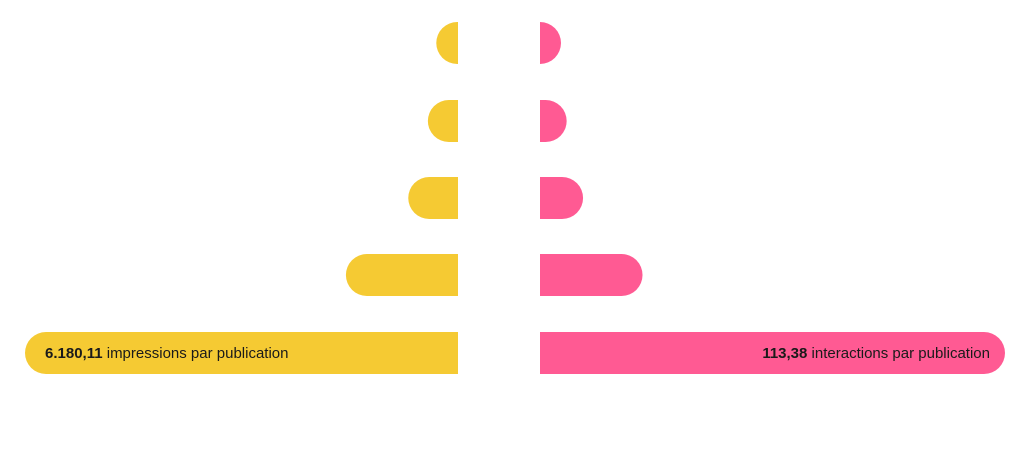 This screenshot has width=1024, height=450. Describe the element at coordinates (74, 353) in the screenshot. I see `impressions-value: 6.180,11` at that location.